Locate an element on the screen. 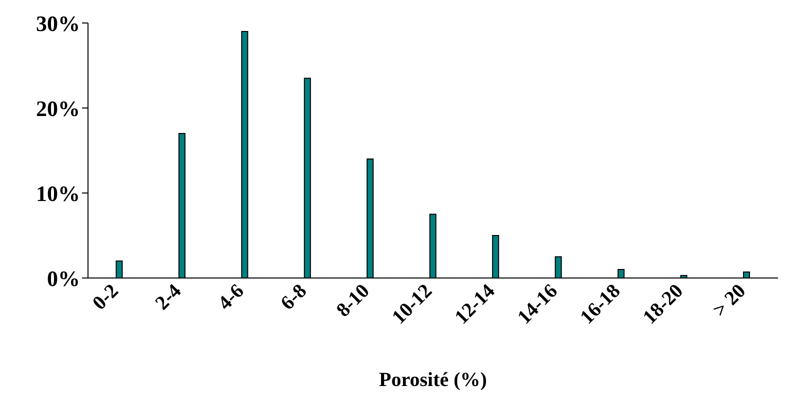 This screenshot has height=406, width=805. y-tick-label: 20% is located at coordinates (58, 108).